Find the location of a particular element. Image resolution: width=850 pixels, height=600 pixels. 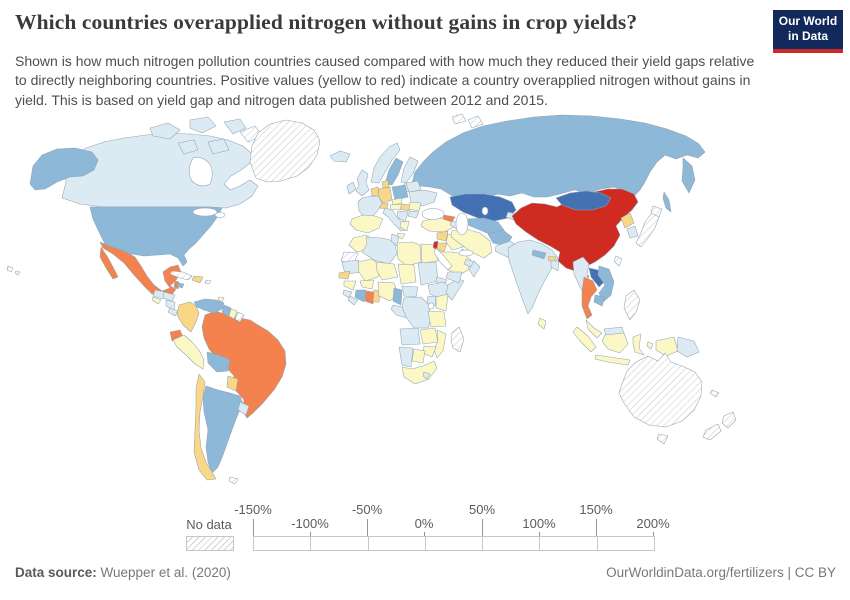

country-yemen is located at coordinates (454, 277).